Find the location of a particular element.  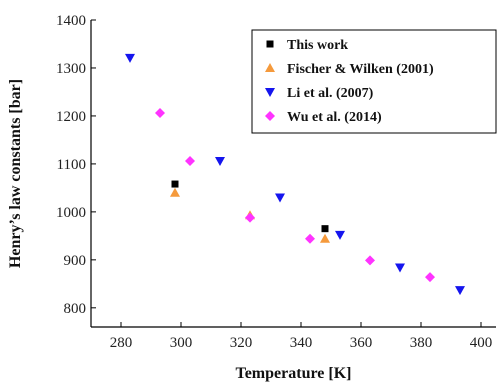

legend-label: Fischer & Wilken (2001) is located at coordinates (360, 69).